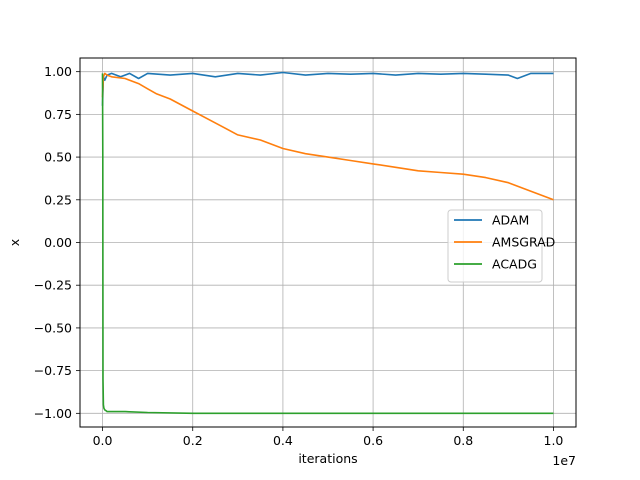 This screenshot has height=480, width=640. What do you see at coordinates (103, 440) in the screenshot?
I see `x-tick-label: 0.0` at bounding box center [103, 440].